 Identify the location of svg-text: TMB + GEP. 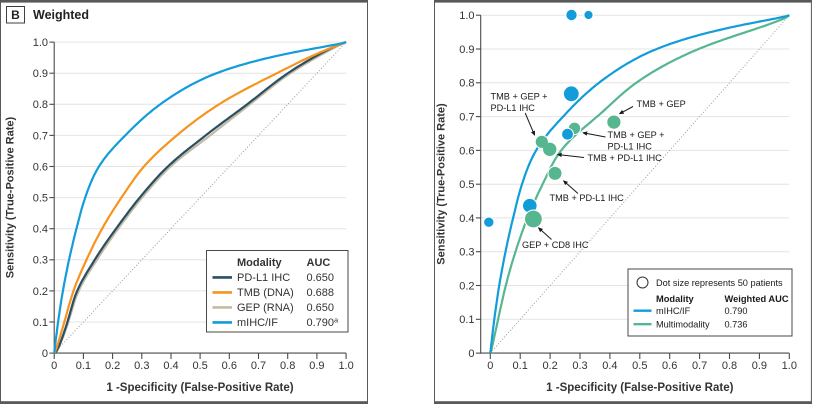
(661, 104).